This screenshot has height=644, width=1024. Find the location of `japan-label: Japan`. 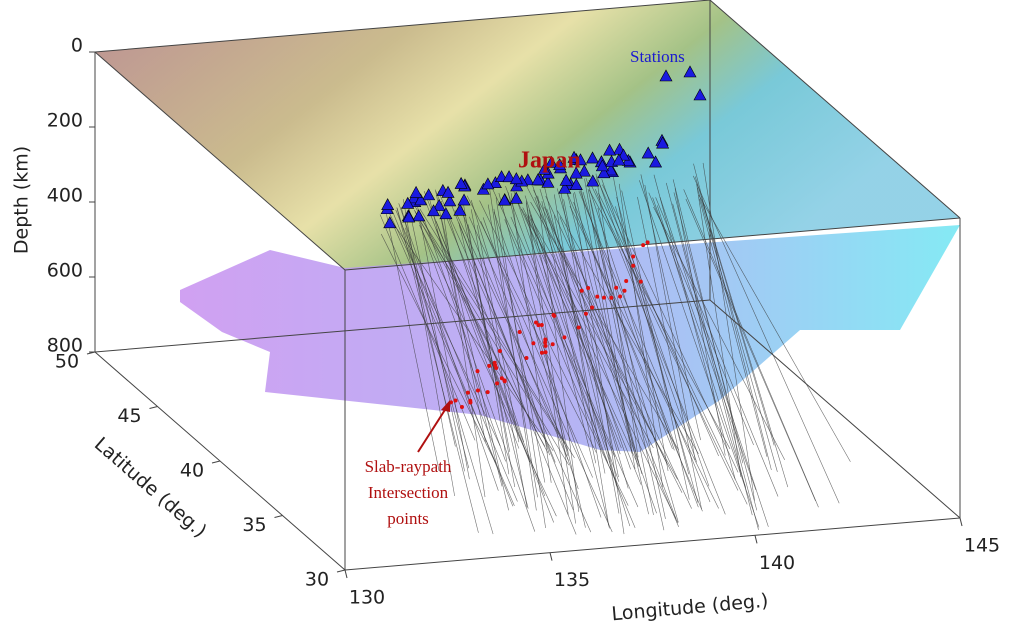

japan-label: Japan is located at coordinates (549, 161).